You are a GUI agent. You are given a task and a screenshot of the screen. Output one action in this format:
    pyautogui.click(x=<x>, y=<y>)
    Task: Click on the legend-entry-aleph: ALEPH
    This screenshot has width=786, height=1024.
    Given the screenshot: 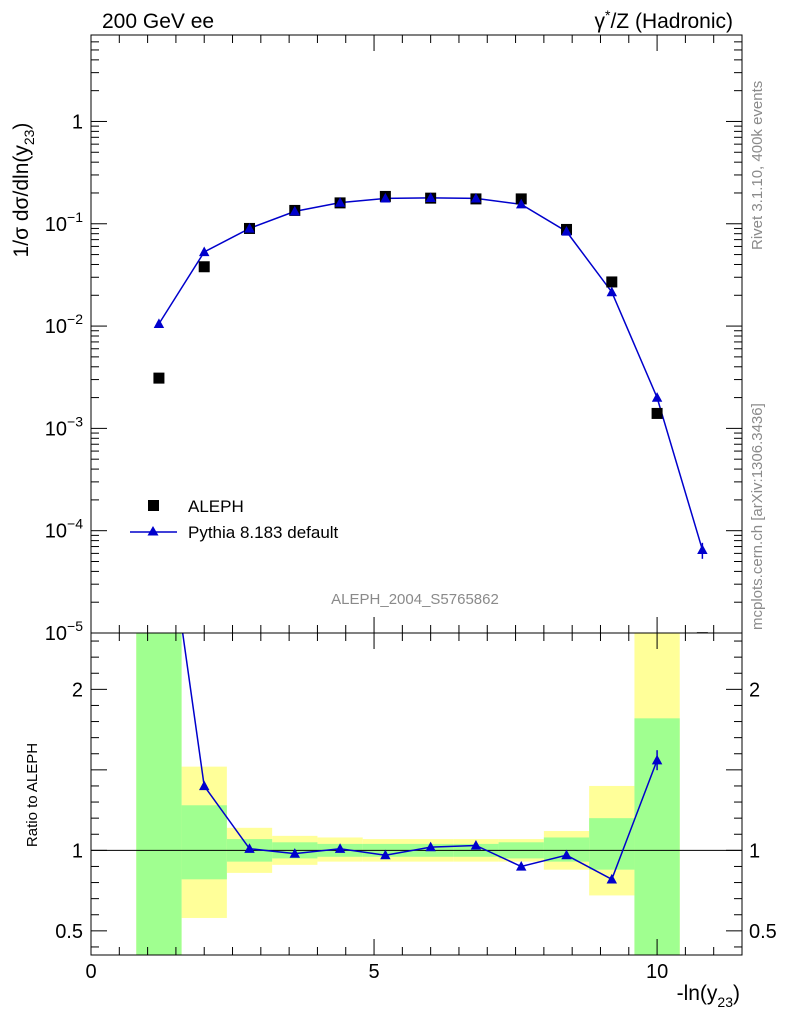 What is the action you would take?
    pyautogui.click(x=196, y=506)
    